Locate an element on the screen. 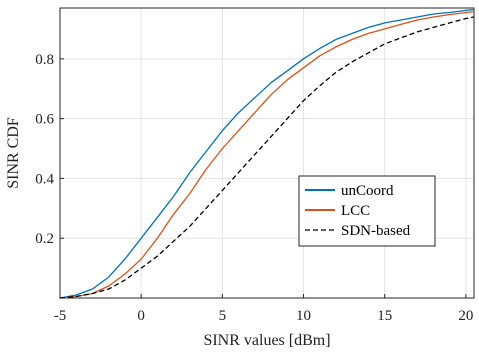  legend-entry-label: SDN-based is located at coordinates (376, 231).